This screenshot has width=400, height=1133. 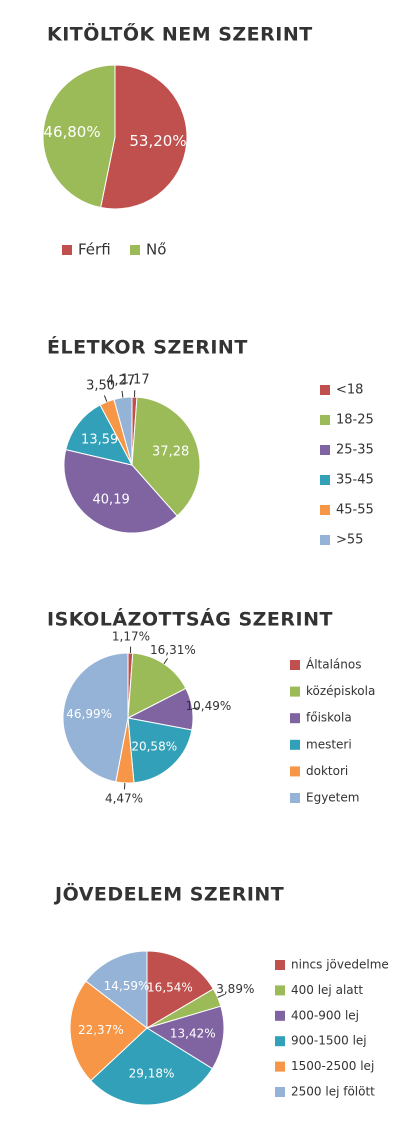 I want to click on data-label: 13,59, so click(x=99, y=440).